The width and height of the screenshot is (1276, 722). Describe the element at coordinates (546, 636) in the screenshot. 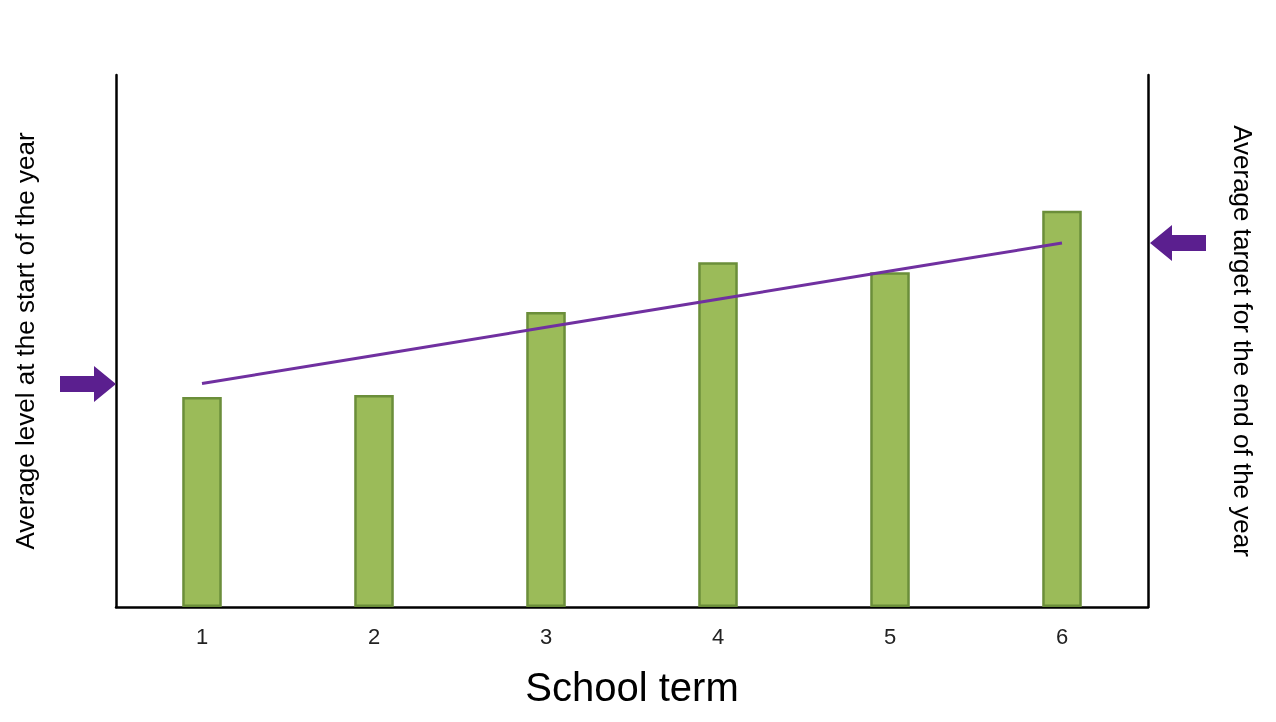

I see `x-tick-label: 3` at that location.